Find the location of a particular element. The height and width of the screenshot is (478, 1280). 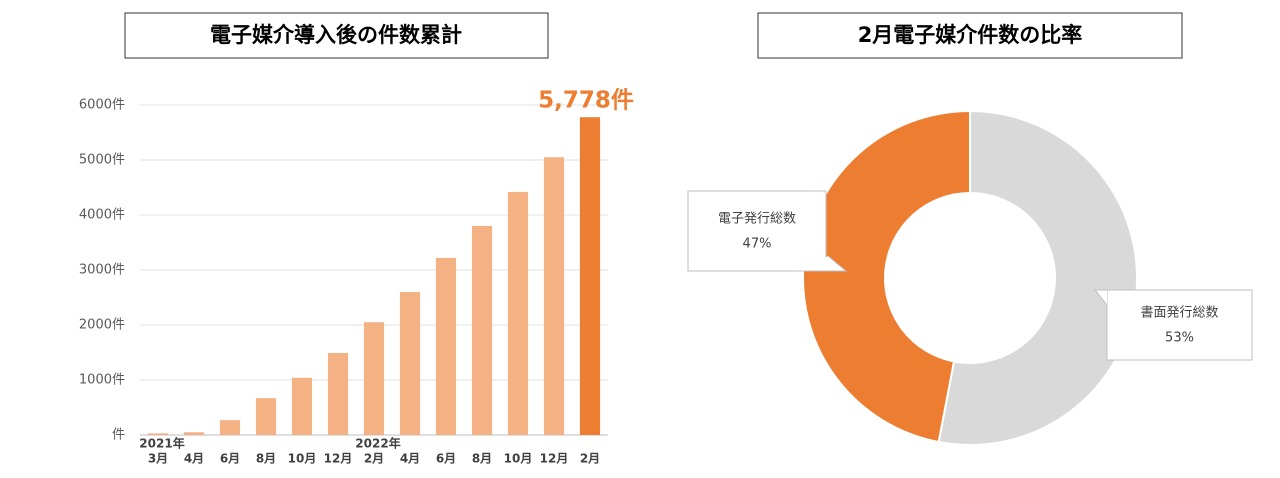

y-tick-label: 3000件 is located at coordinates (102, 270).